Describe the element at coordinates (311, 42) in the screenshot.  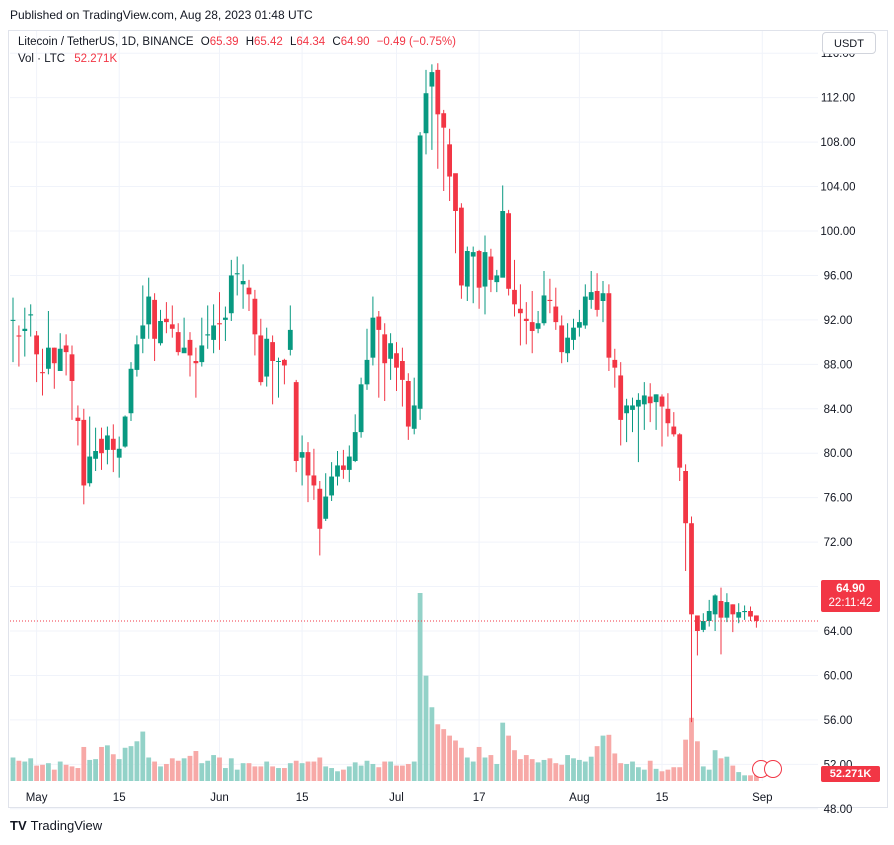
I see `legend-low-value: 64.34` at that location.